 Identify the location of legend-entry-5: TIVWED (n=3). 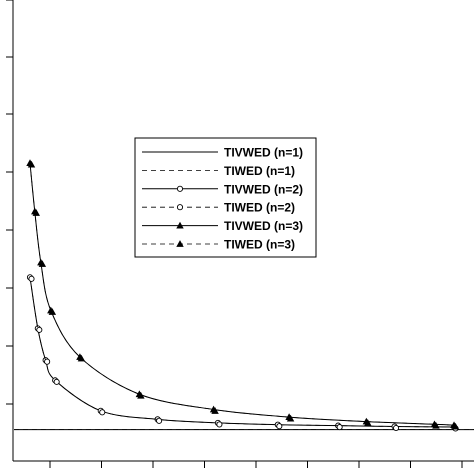
(222, 226).